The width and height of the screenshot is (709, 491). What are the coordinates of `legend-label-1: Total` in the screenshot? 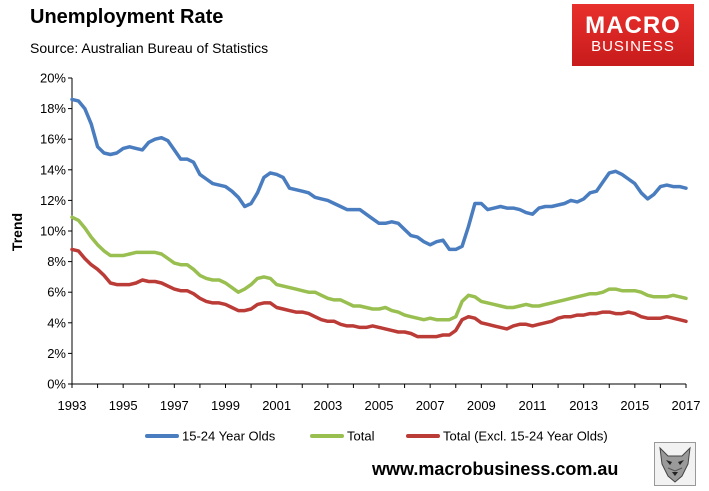 It's located at (361, 436).